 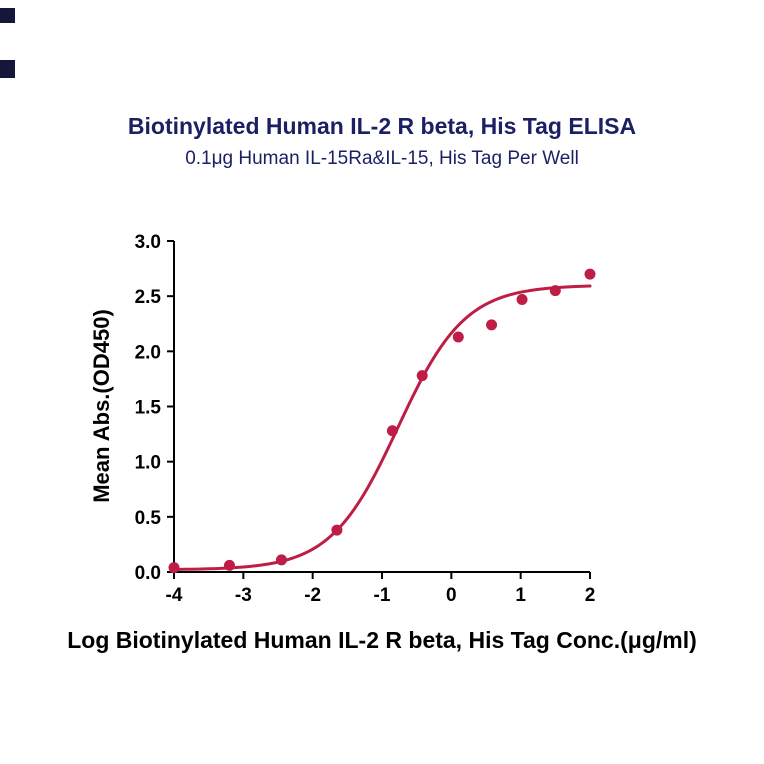 What do you see at coordinates (148, 242) in the screenshot?
I see `y-tick-label: 3.0` at bounding box center [148, 242].